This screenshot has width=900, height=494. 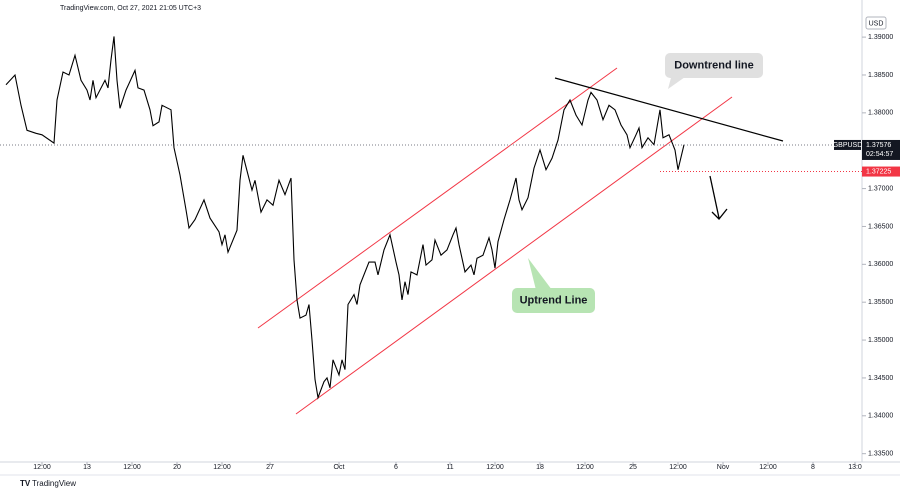 I want to click on footer: TradingView, so click(x=54, y=483).